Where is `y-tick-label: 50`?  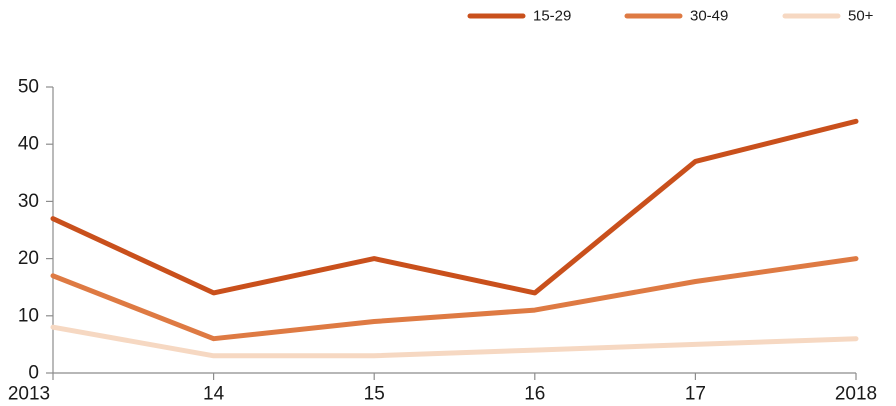 y-tick-label: 50 is located at coordinates (28, 87).